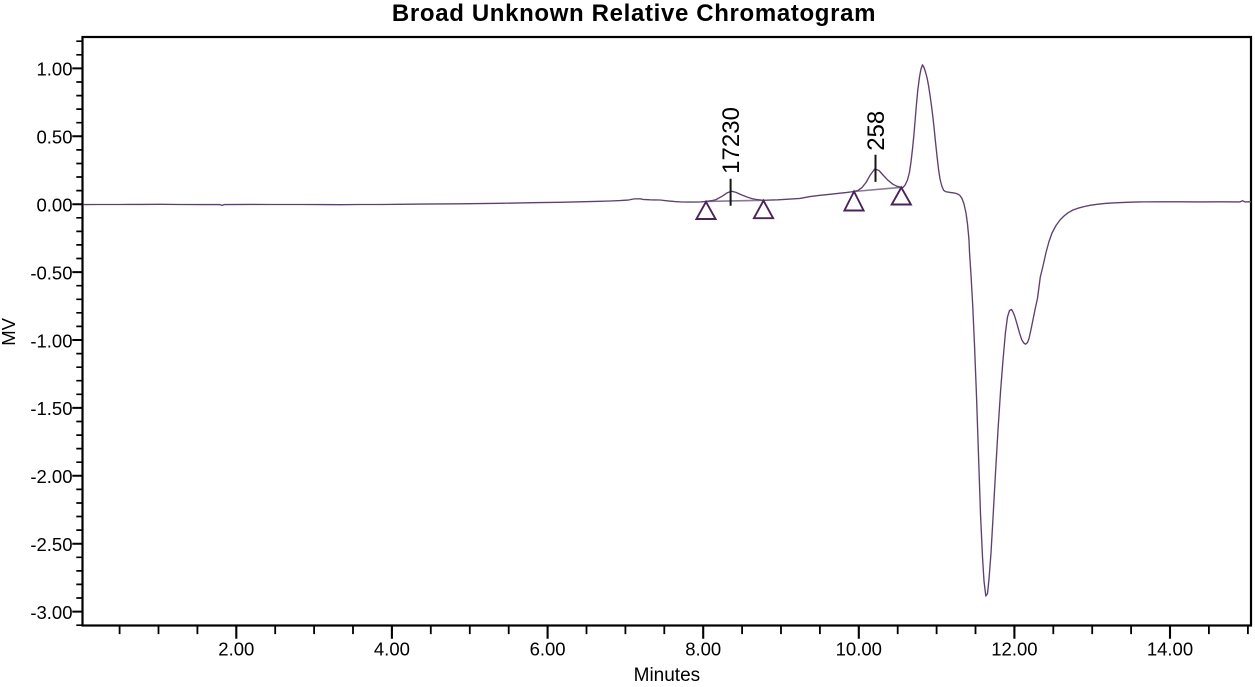 This screenshot has width=1255, height=687. What do you see at coordinates (9, 331) in the screenshot?
I see `svg-text: MV` at bounding box center [9, 331].